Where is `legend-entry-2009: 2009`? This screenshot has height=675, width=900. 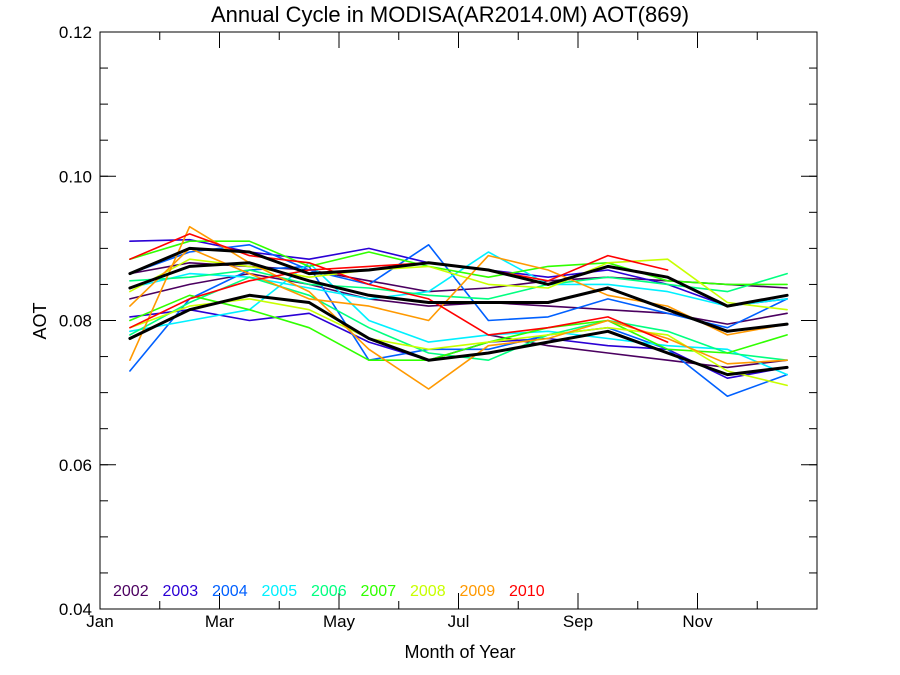 legend-entry-2009: 2009 is located at coordinates (478, 591).